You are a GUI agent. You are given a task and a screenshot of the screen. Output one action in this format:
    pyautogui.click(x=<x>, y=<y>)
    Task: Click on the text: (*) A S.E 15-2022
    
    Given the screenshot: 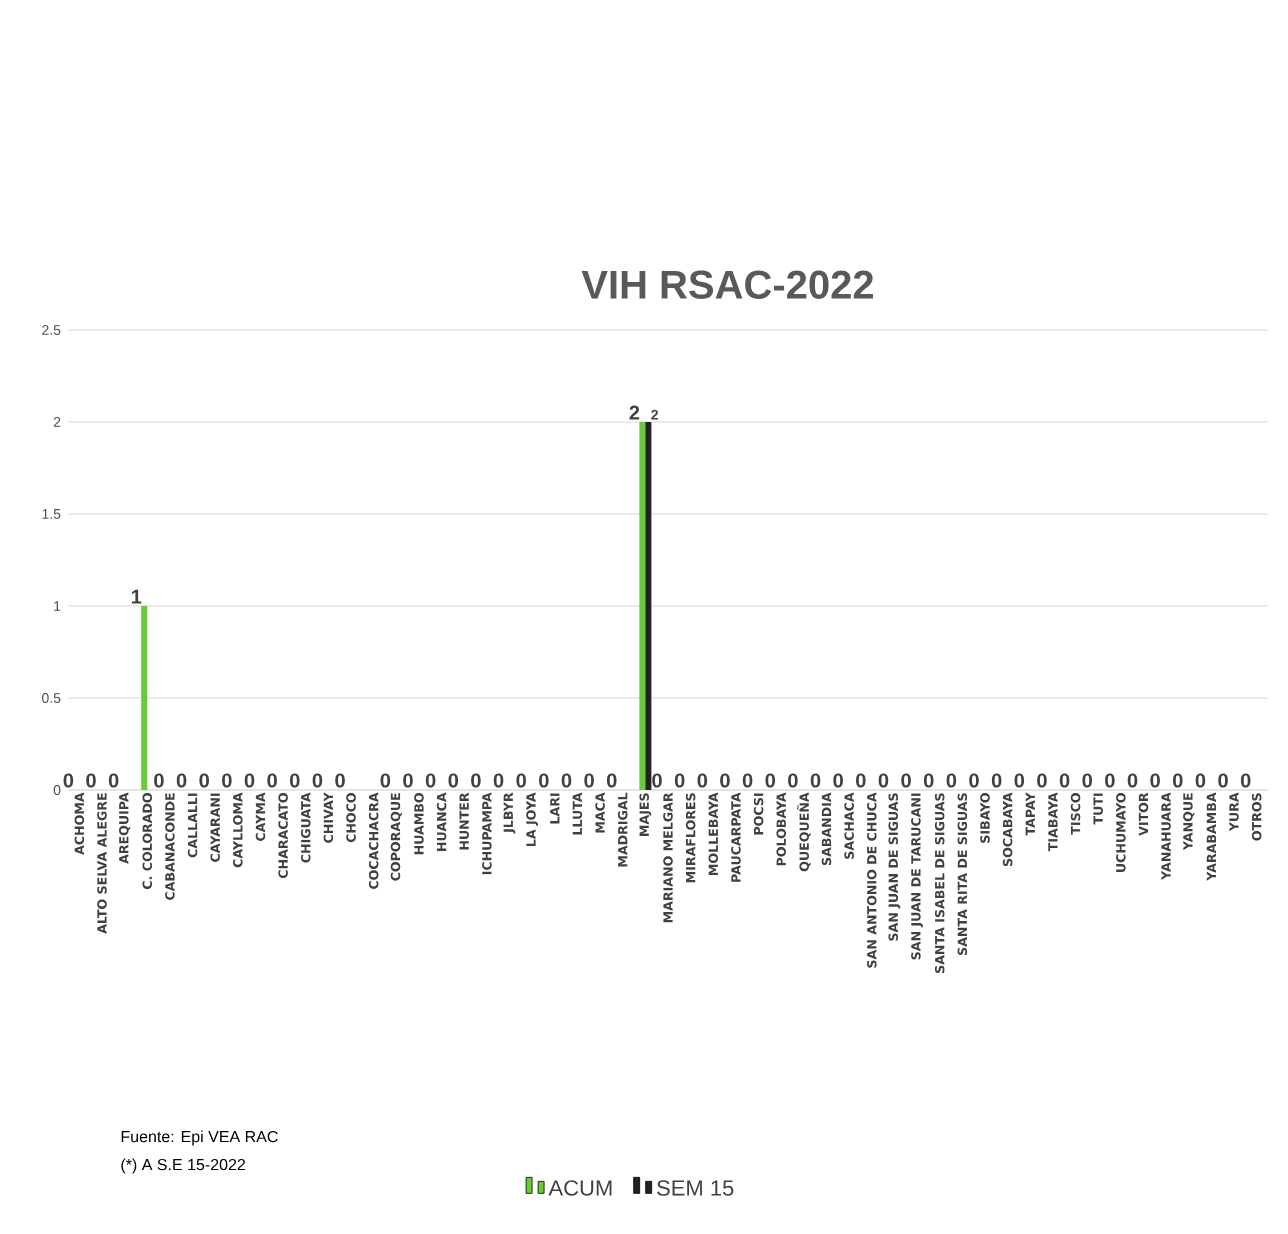 What is the action you would take?
    pyautogui.click(x=183, y=1166)
    